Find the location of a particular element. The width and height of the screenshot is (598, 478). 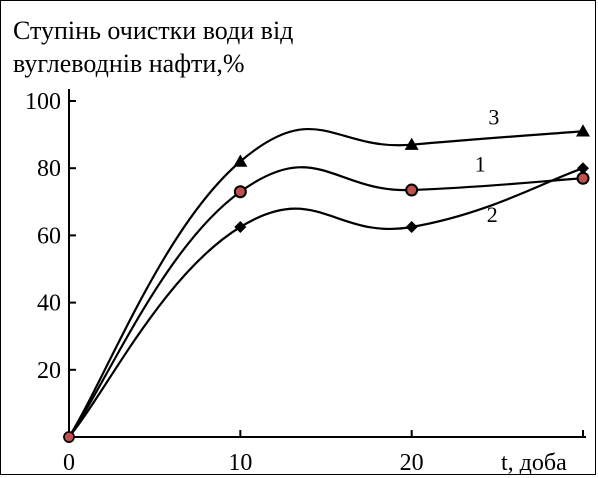

y-tick-label-40: 40 is located at coordinates (49, 304).